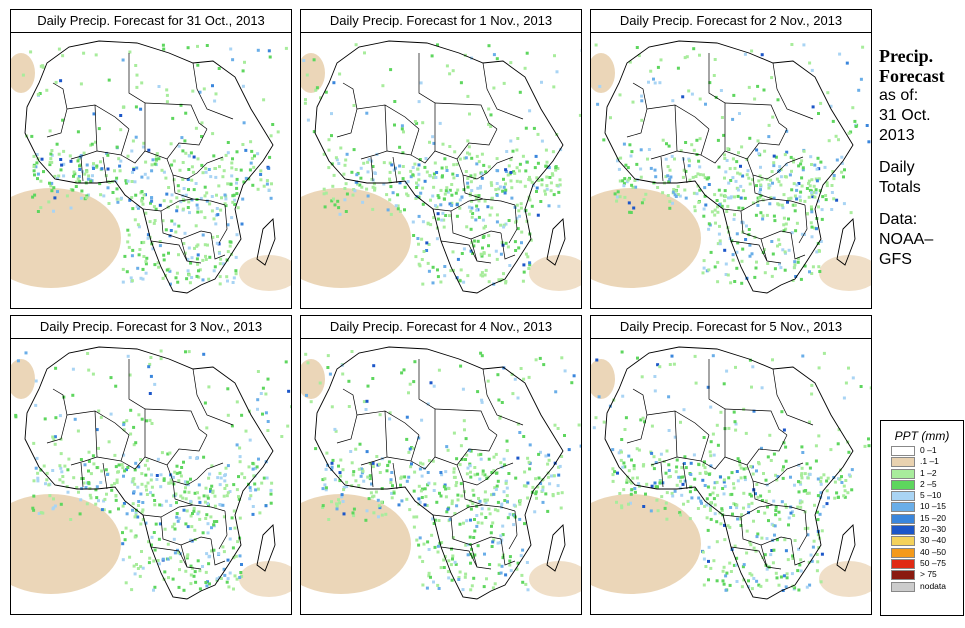 This screenshot has width=965, height=628. Describe the element at coordinates (149, 473) in the screenshot. I see `coastline` at that location.